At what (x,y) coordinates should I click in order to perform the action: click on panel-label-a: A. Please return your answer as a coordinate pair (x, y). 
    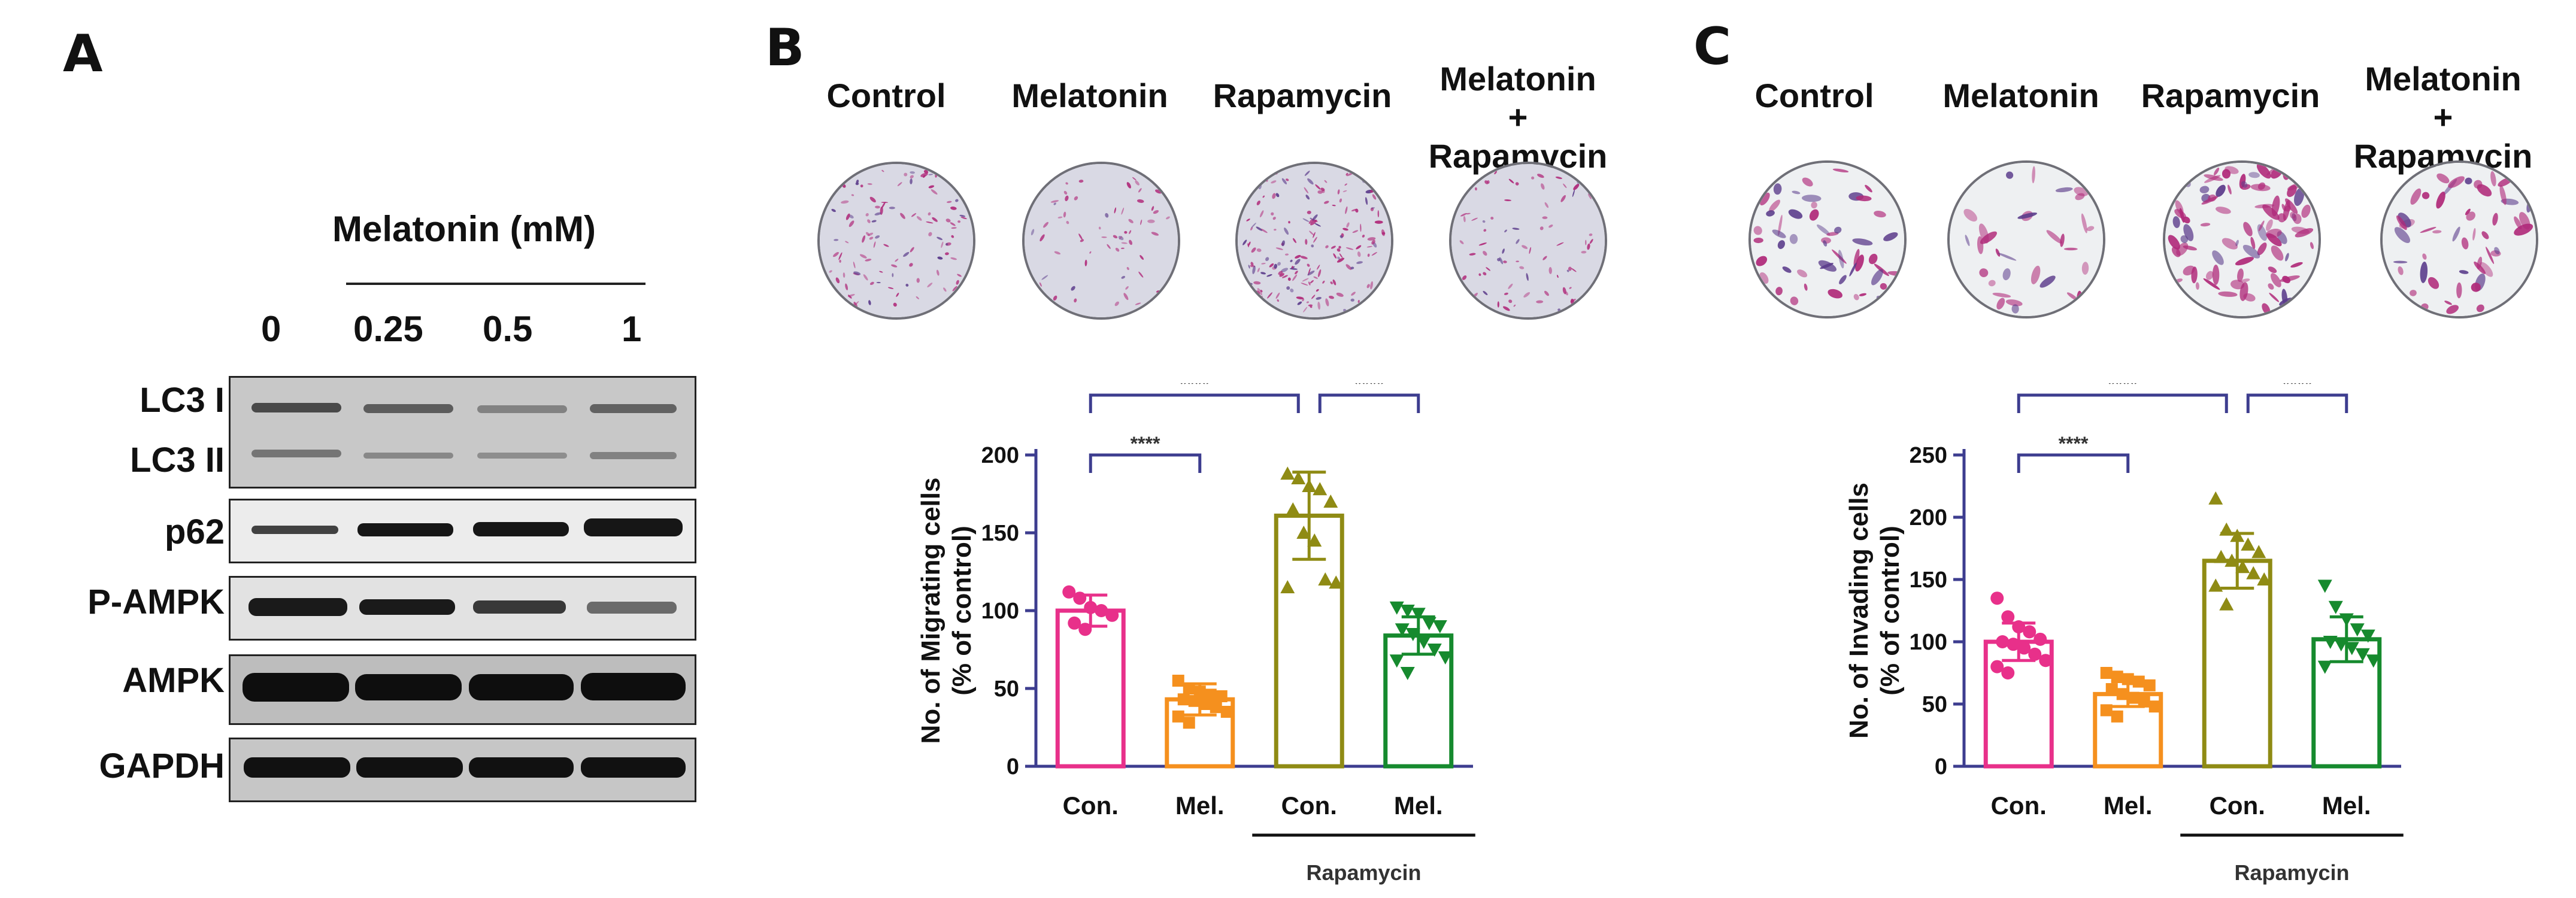
    Looking at the image, I should click on (83, 54).